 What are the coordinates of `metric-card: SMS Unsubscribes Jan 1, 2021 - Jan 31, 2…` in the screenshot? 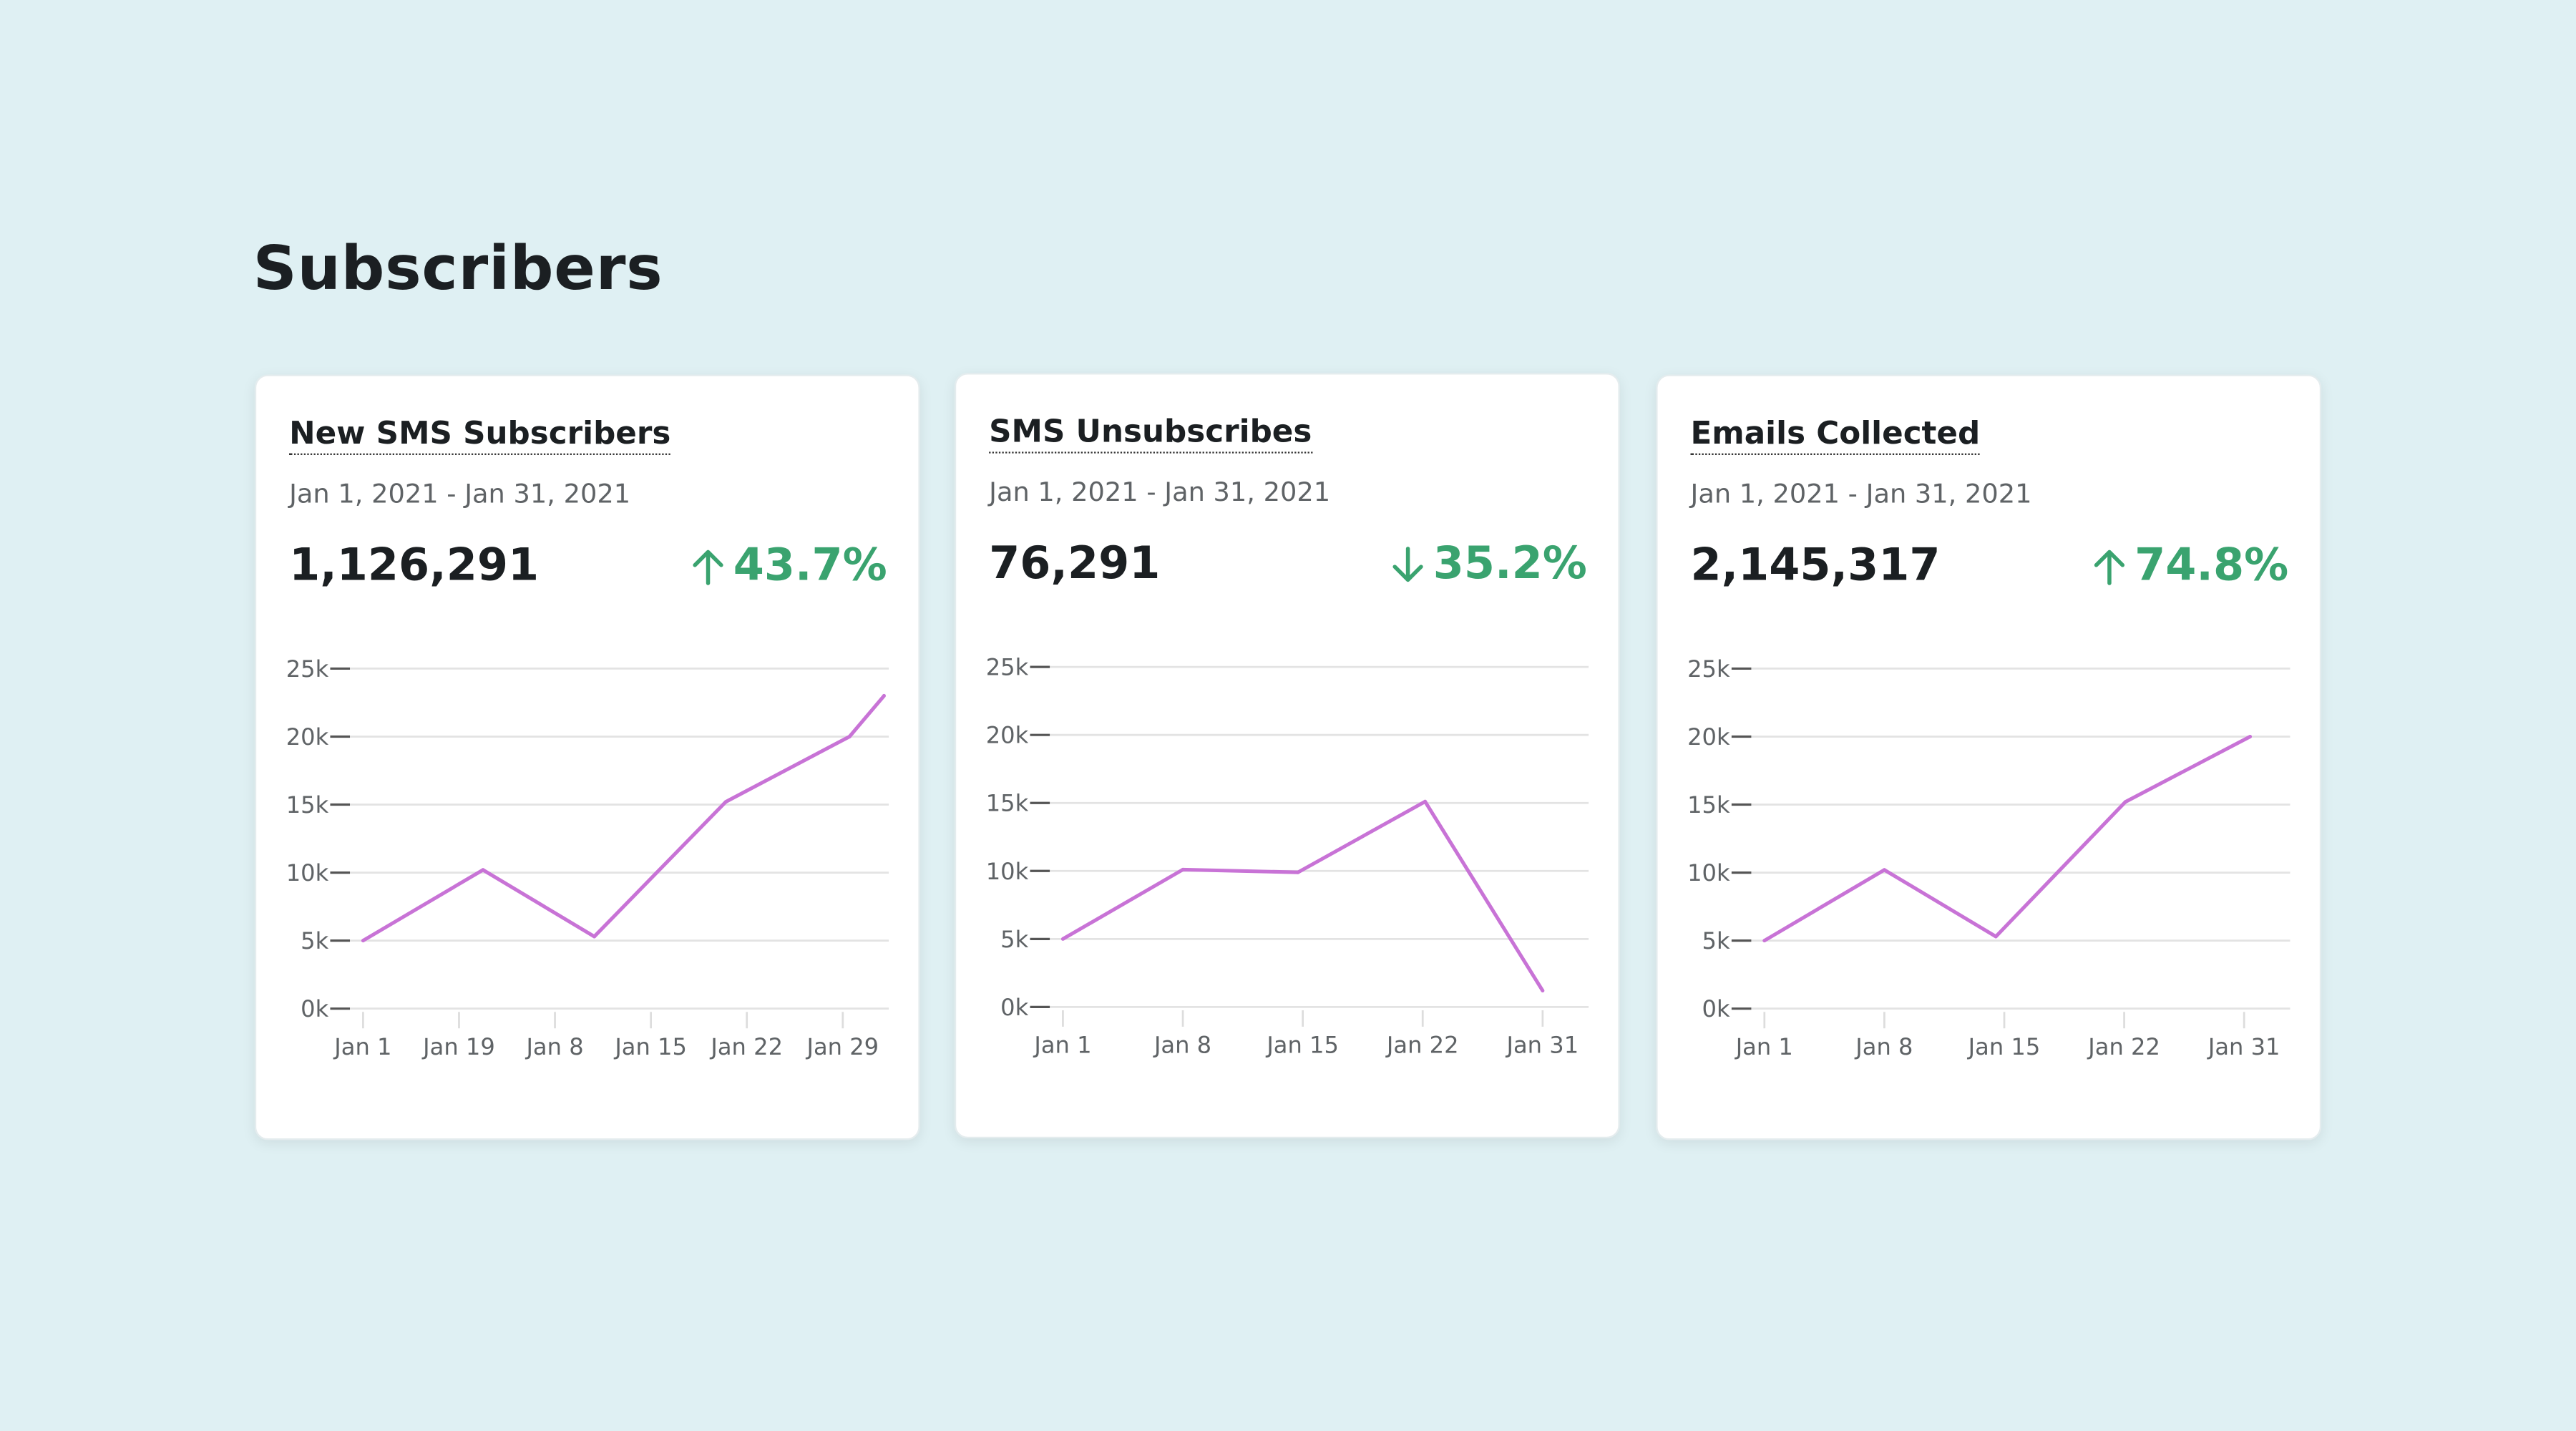 It's located at (1287, 756).